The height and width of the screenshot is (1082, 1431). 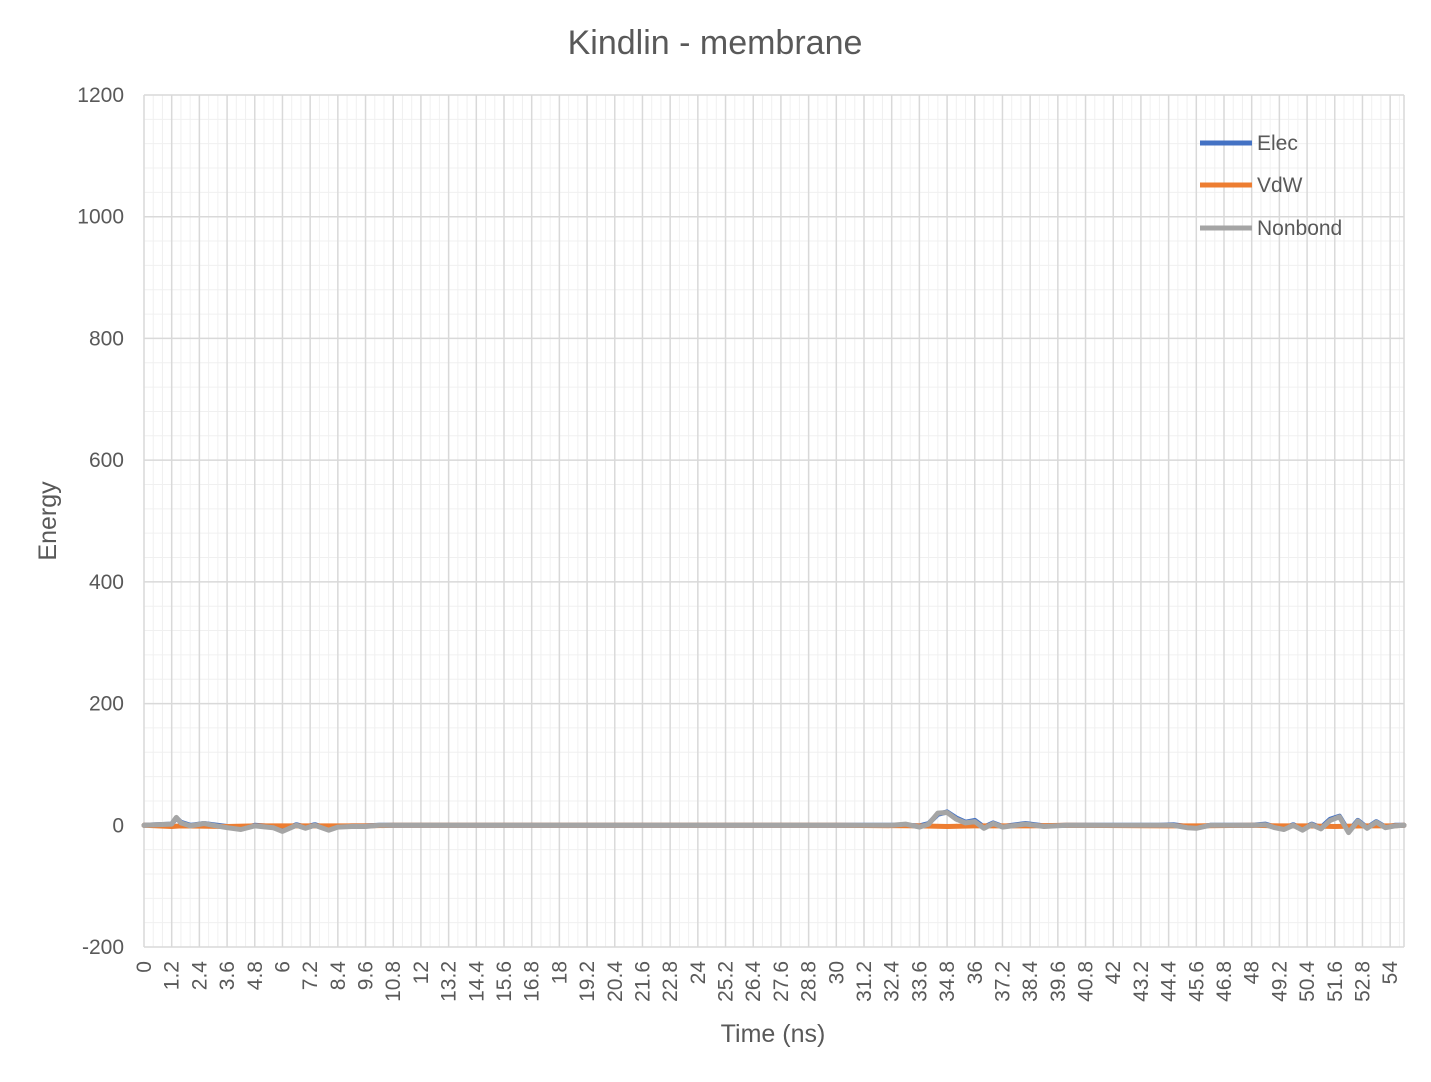 I want to click on x-tick-label: 2.4, so click(x=199, y=976).